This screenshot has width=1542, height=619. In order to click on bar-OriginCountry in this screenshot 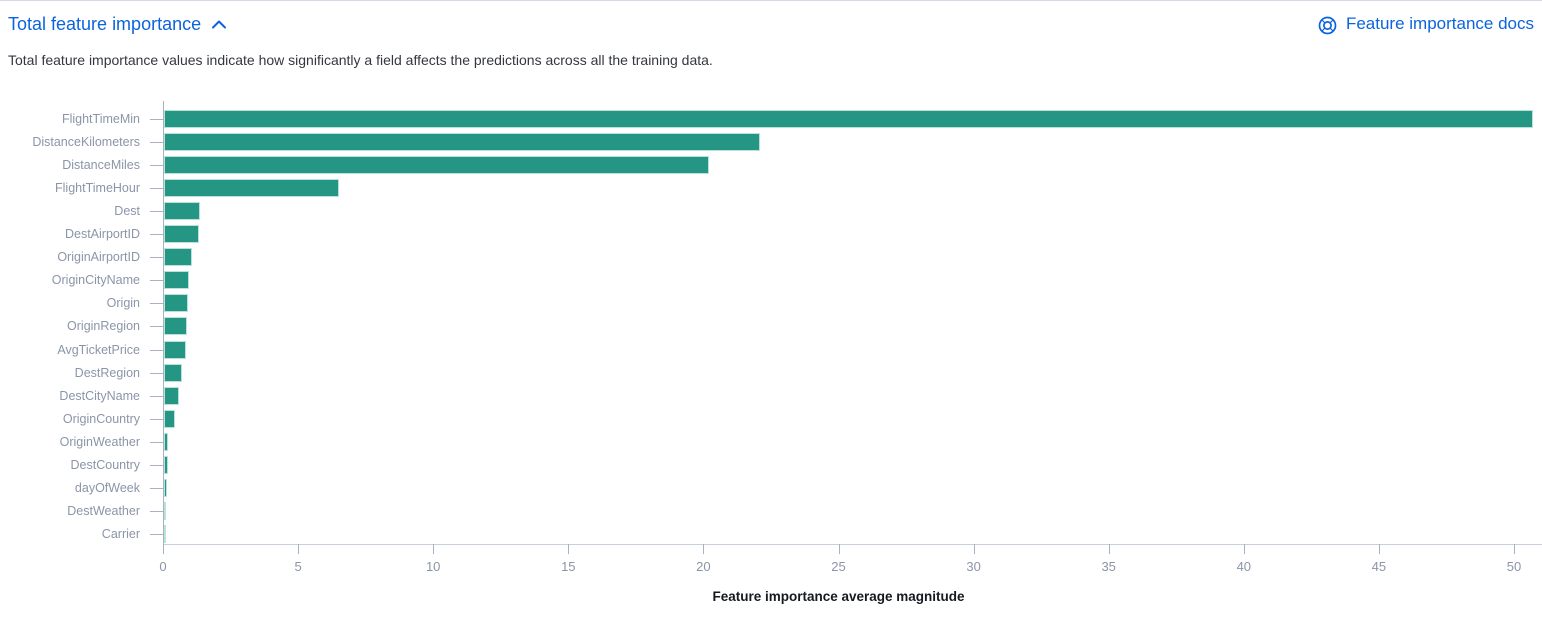, I will do `click(169, 418)`.